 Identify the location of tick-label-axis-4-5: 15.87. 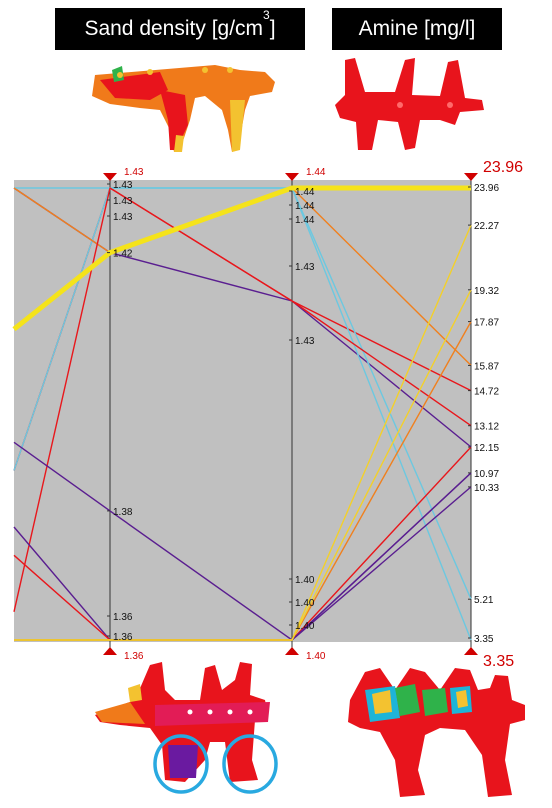
(486, 366).